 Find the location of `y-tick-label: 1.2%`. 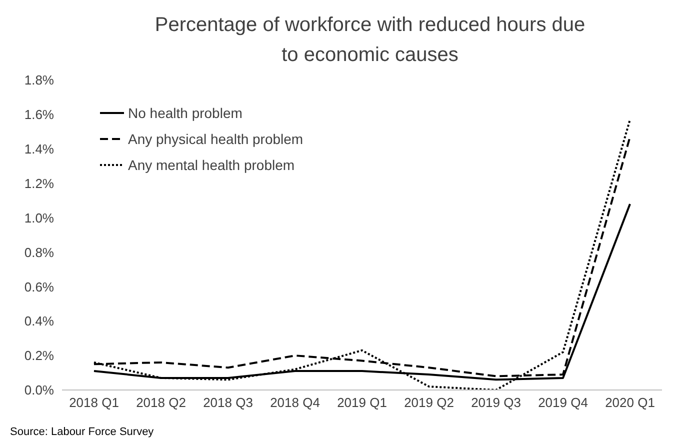

y-tick-label: 1.2% is located at coordinates (39, 183).